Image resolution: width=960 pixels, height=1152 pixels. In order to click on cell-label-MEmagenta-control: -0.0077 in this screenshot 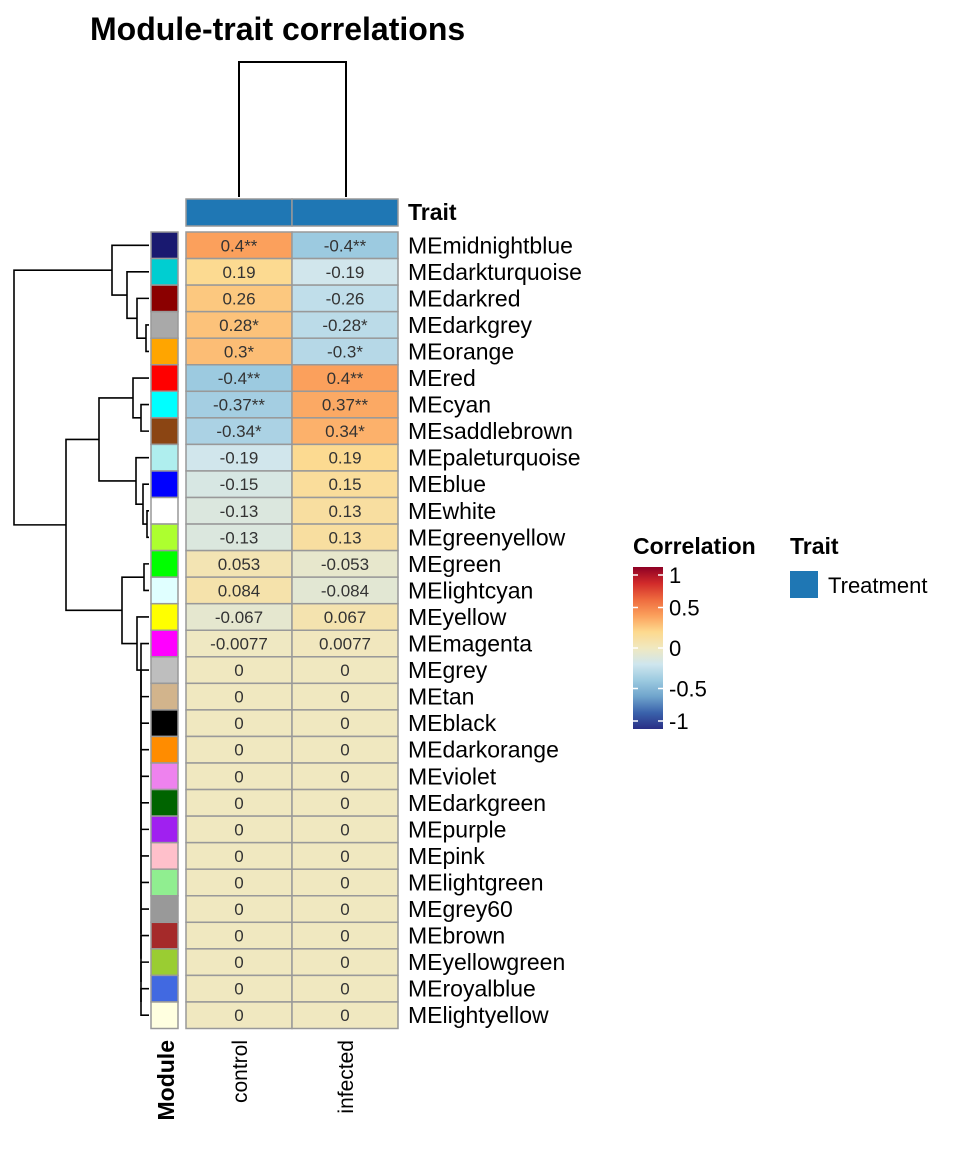, I will do `click(239, 644)`.